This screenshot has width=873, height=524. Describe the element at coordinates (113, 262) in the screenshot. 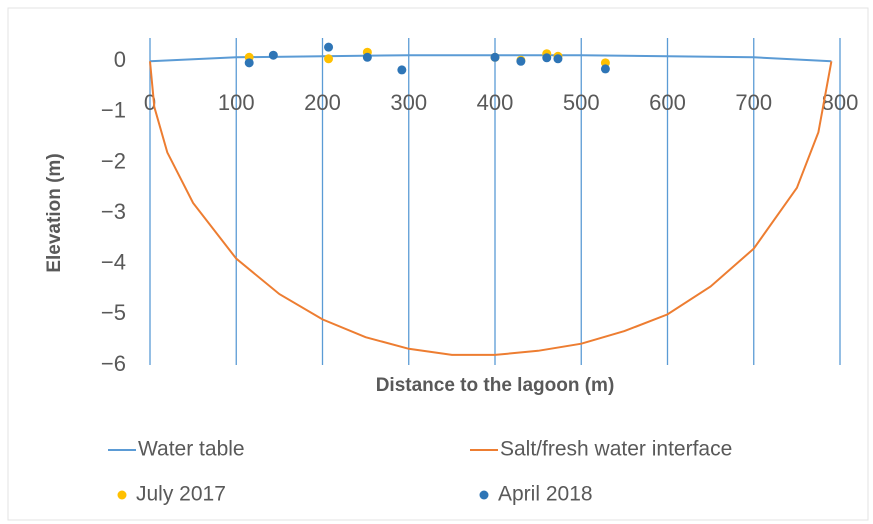

I see `y-tick-label: −4` at that location.